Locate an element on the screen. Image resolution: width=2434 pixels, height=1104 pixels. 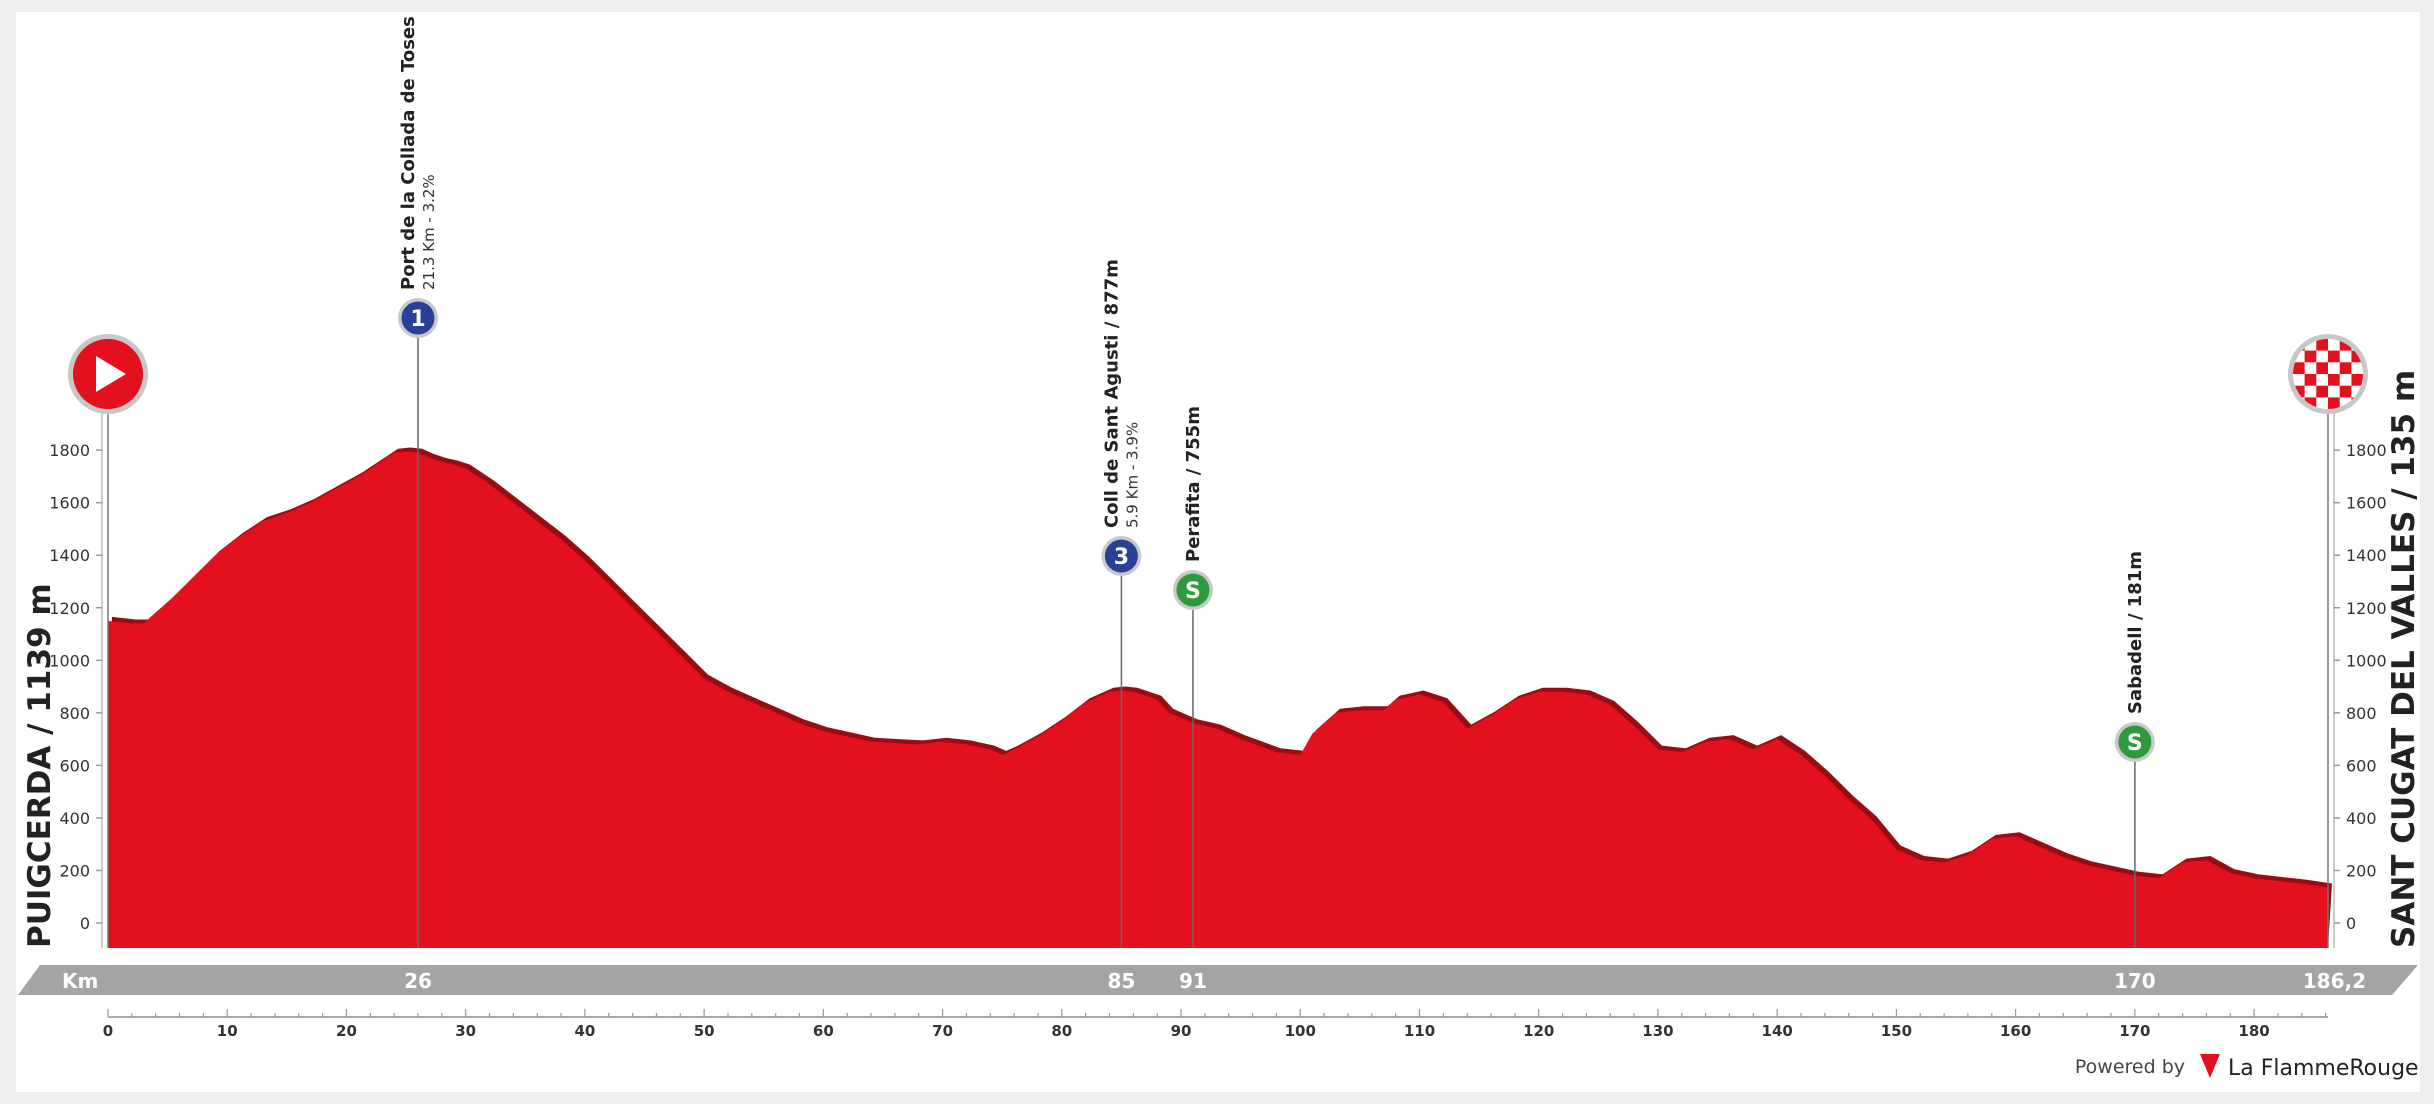
left-ytick-label: 200 is located at coordinates (74, 870).